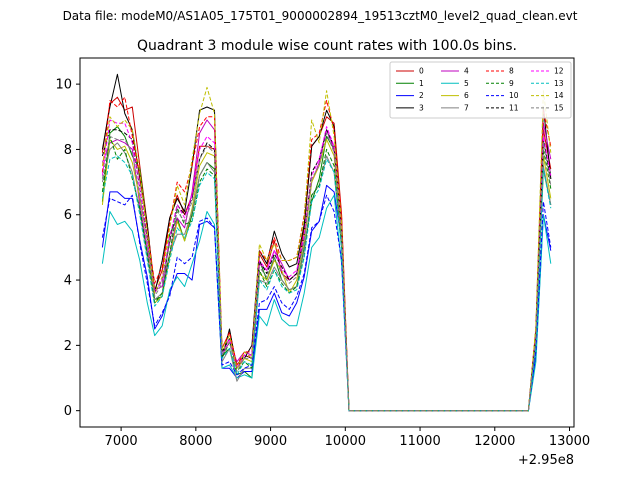 The image size is (640, 480). I want to click on legend-label-13: 13, so click(559, 83).